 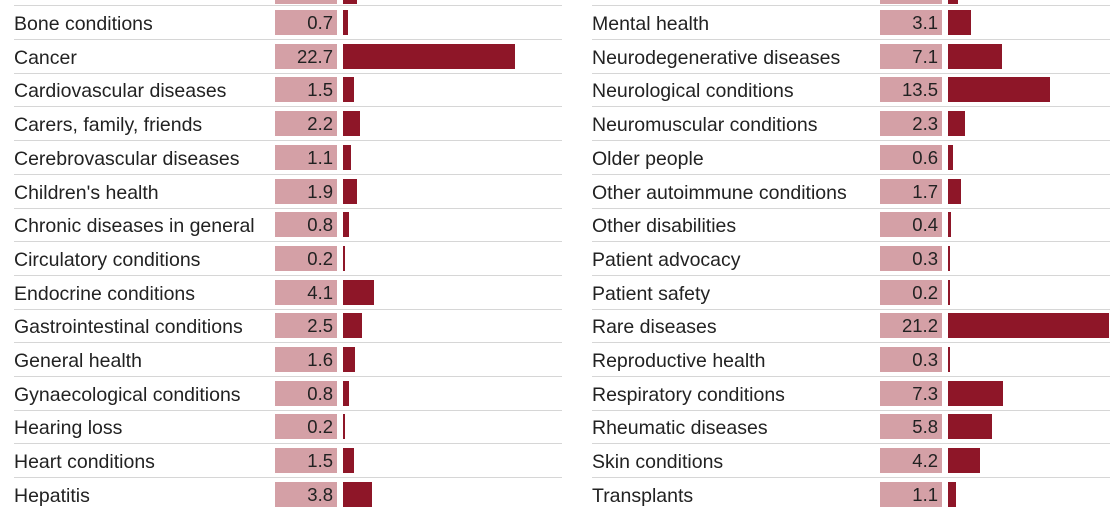 I want to click on bar-row: Children's health 1.9, so click(x=288, y=192).